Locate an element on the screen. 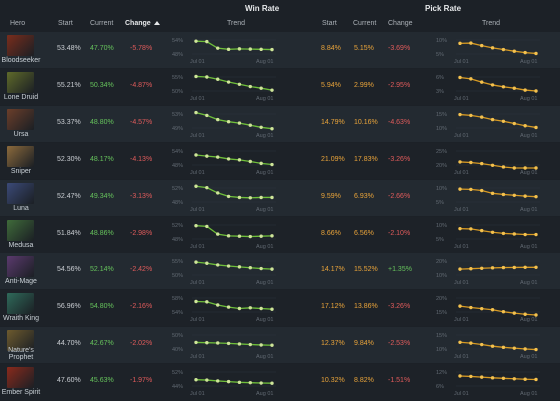 This screenshot has width=560, height=401. win-trend-line is located at coordinates (234, 120).